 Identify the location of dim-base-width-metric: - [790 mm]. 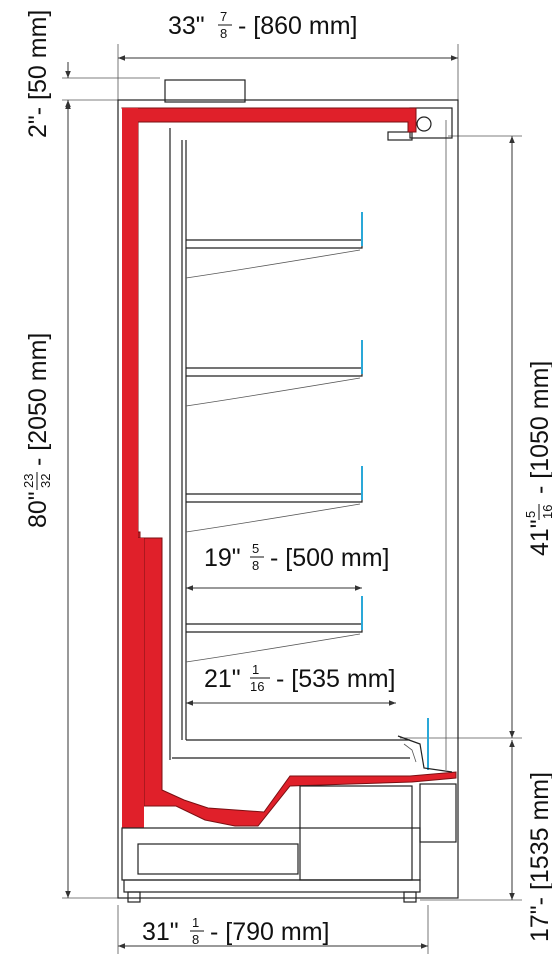
(269, 932).